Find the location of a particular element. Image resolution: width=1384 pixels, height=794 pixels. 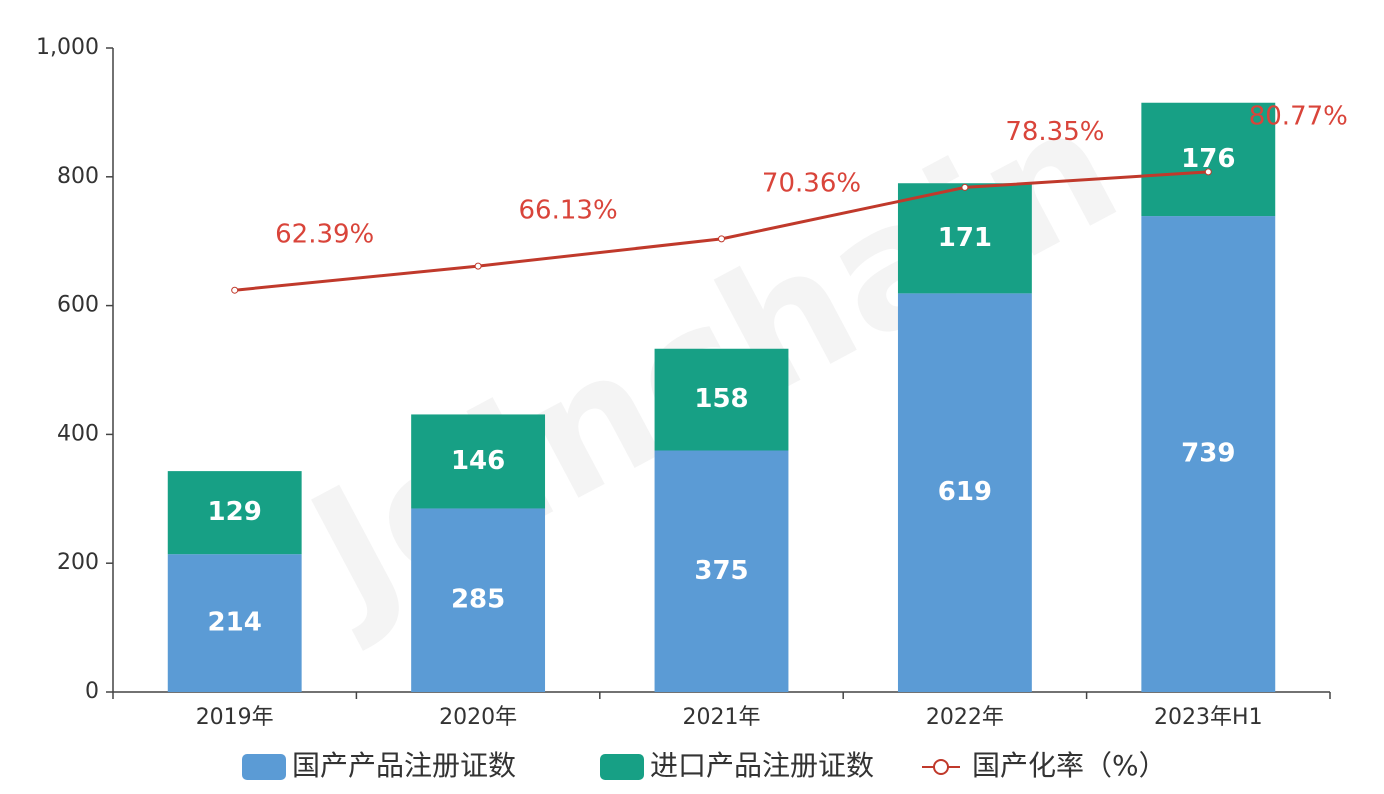

legend-label: 进口产品注册证数 is located at coordinates (762, 765).